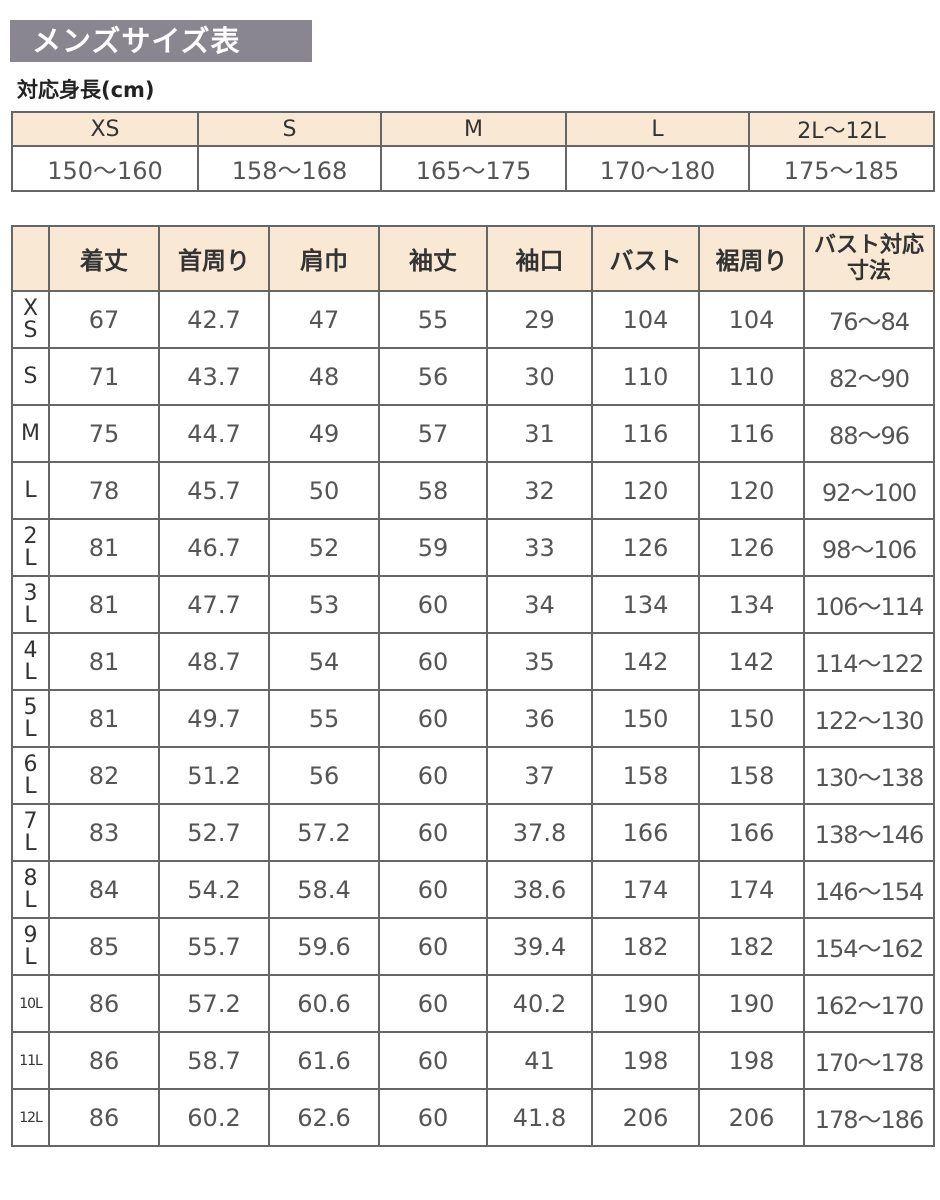 This screenshot has height=1200, width=940. What do you see at coordinates (324, 1117) in the screenshot?
I see `table-cell: 62.6` at bounding box center [324, 1117].